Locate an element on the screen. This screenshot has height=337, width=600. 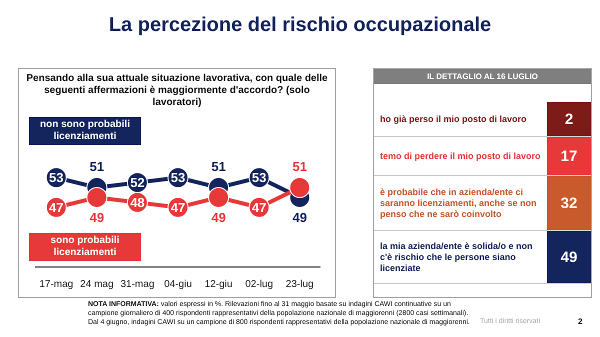
x-tick-label: 04-giu is located at coordinates (178, 284).